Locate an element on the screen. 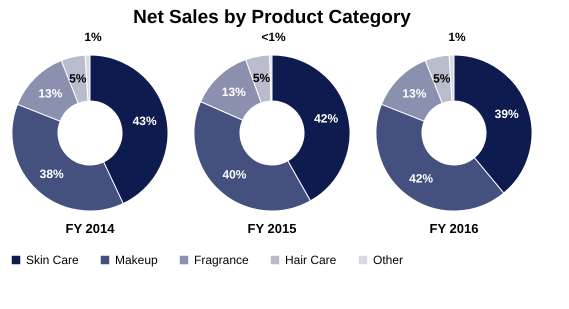 The image size is (569, 309). legend-label: Other is located at coordinates (388, 260).